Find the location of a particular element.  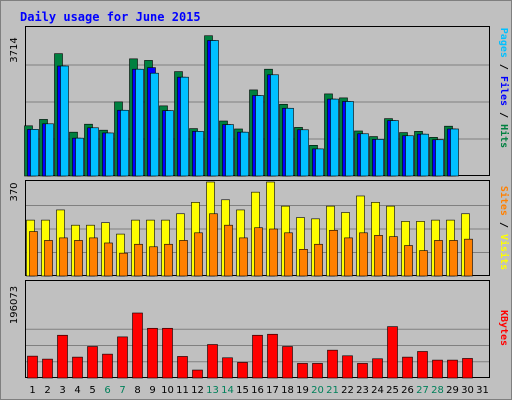

x-tick-day-1: 1 is located at coordinates (32, 390).